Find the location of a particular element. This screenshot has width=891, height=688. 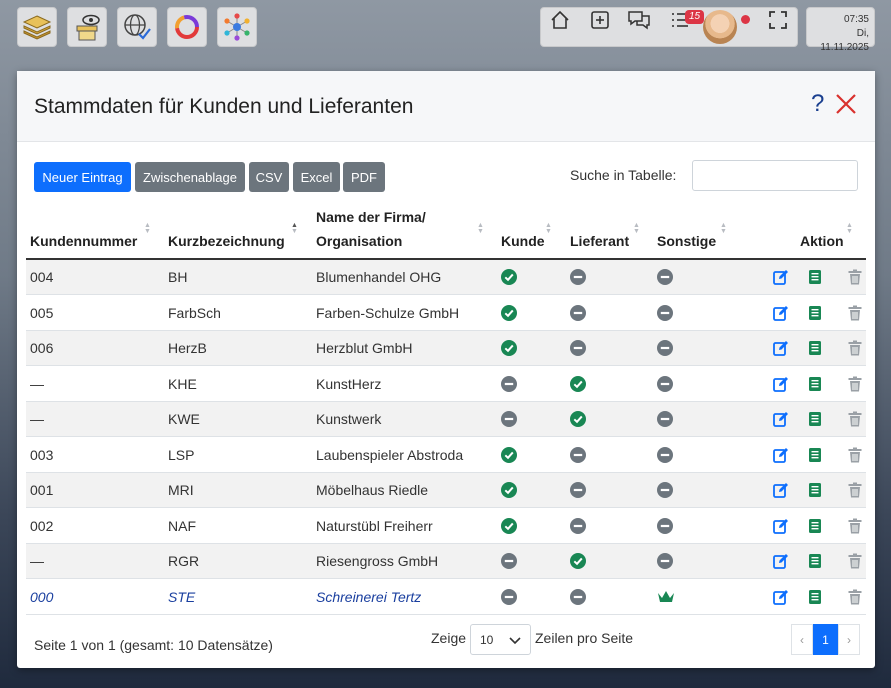

network-button is located at coordinates (237, 27).